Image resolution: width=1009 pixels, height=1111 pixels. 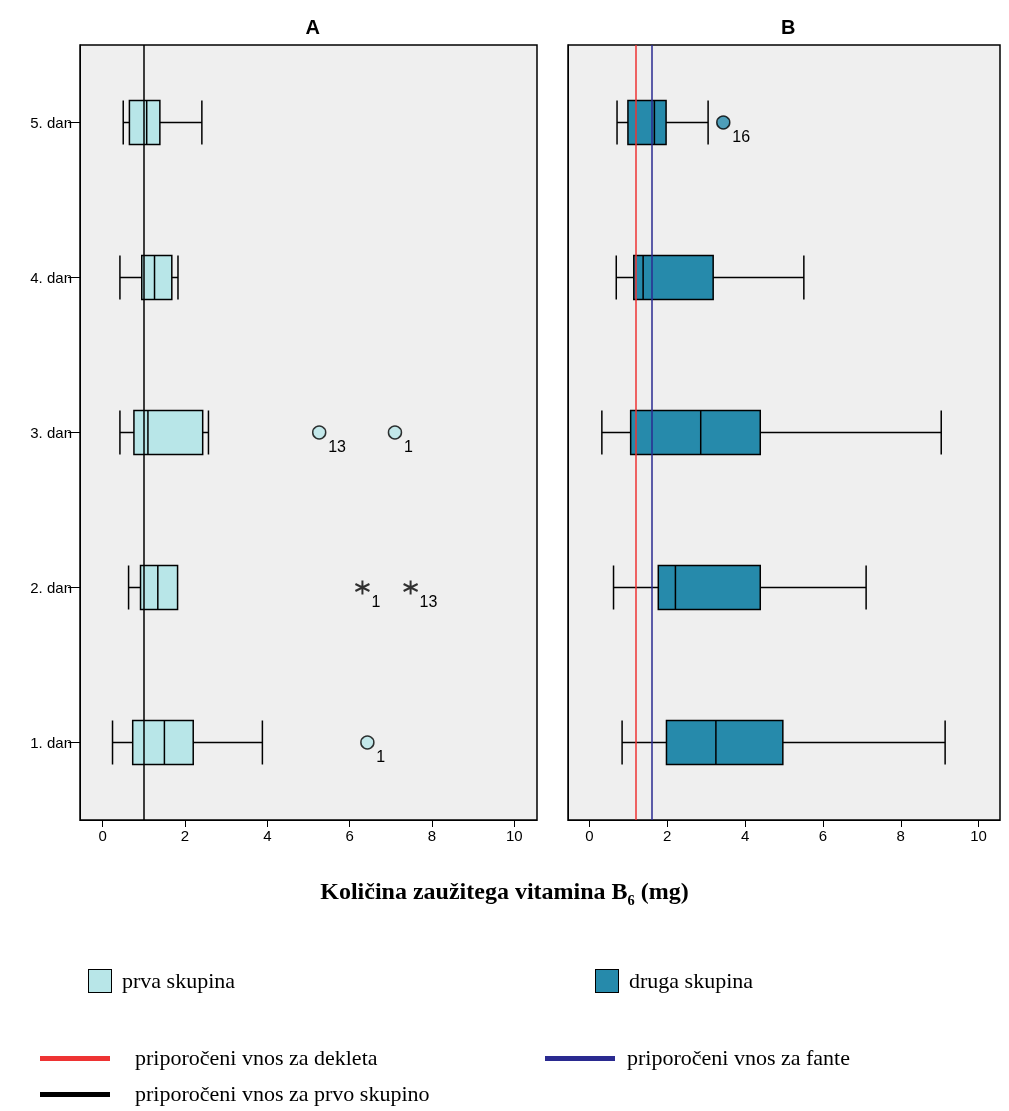 I want to click on legend-label: priporočeni vnos za prvo skupino, so click(x=282, y=1094).